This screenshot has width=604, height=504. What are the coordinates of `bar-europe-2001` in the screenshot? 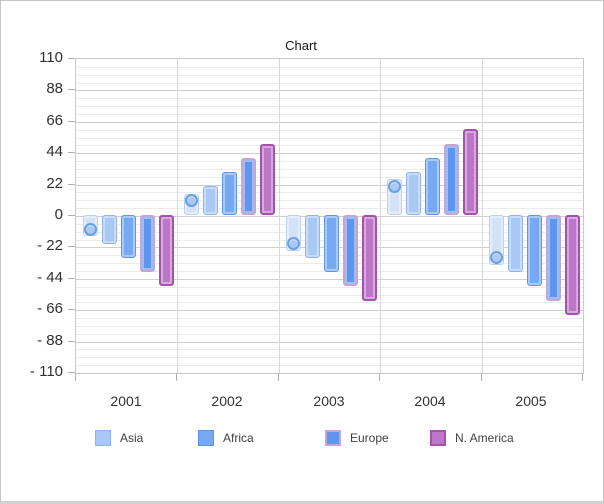 It's located at (147, 243).